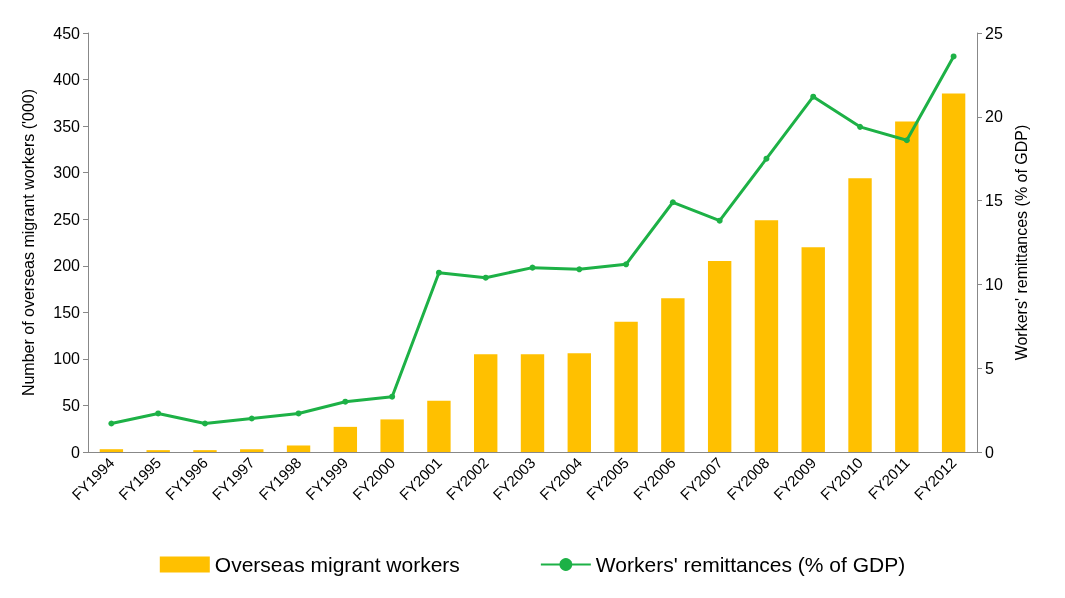 This screenshot has height=598, width=1065. I want to click on y2-tick-label: 15, so click(994, 201).